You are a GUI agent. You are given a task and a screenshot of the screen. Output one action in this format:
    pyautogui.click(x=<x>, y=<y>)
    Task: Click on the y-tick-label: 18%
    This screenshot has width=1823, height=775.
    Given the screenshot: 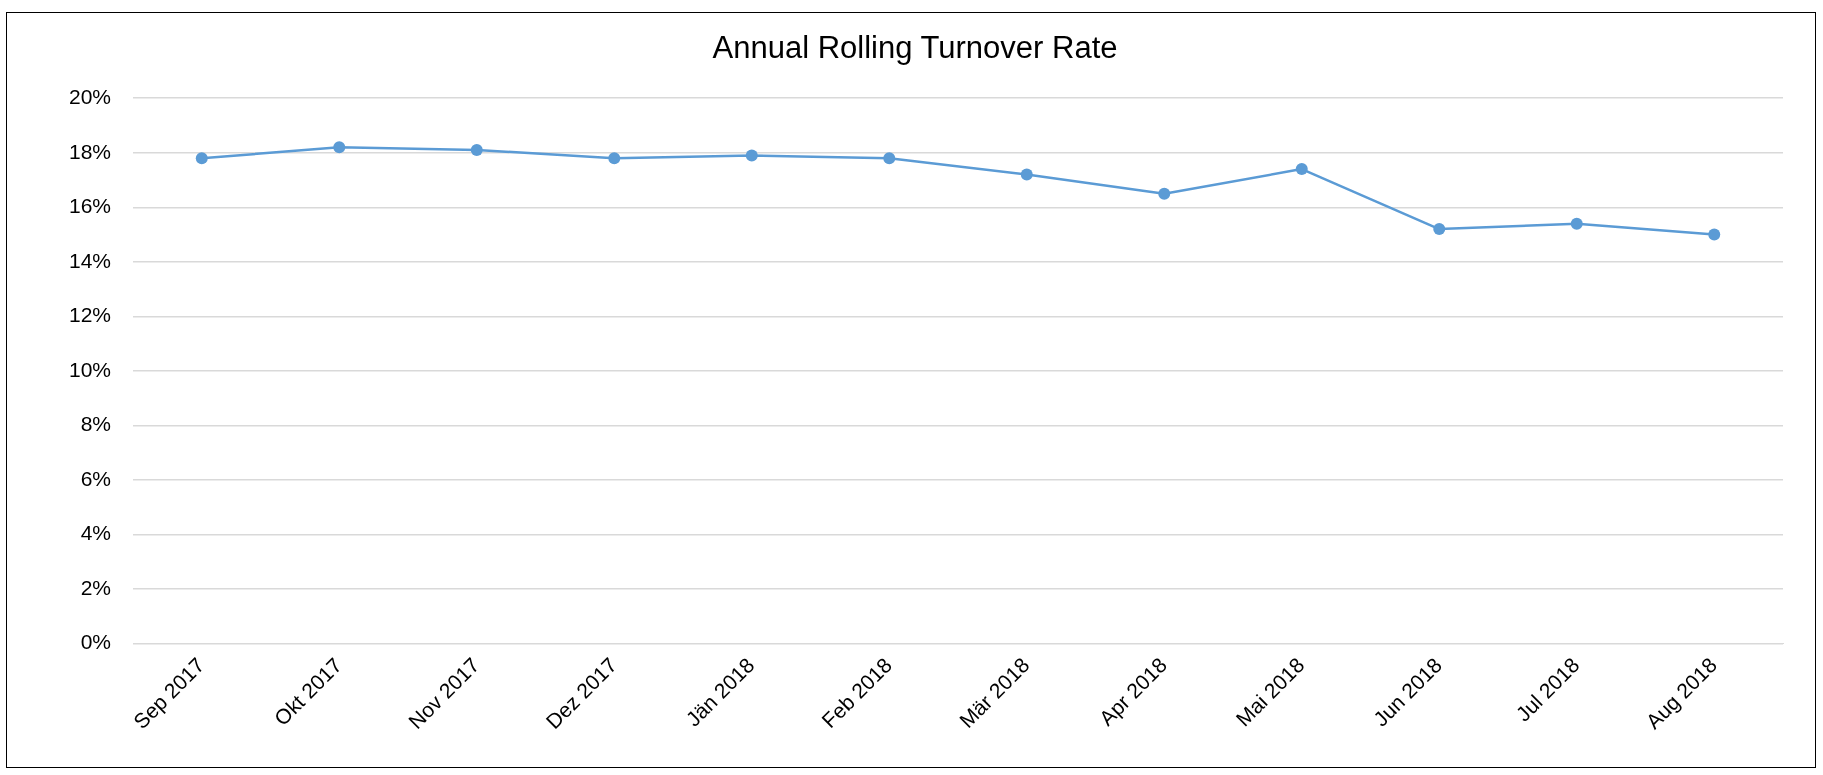 What is the action you would take?
    pyautogui.click(x=90, y=151)
    